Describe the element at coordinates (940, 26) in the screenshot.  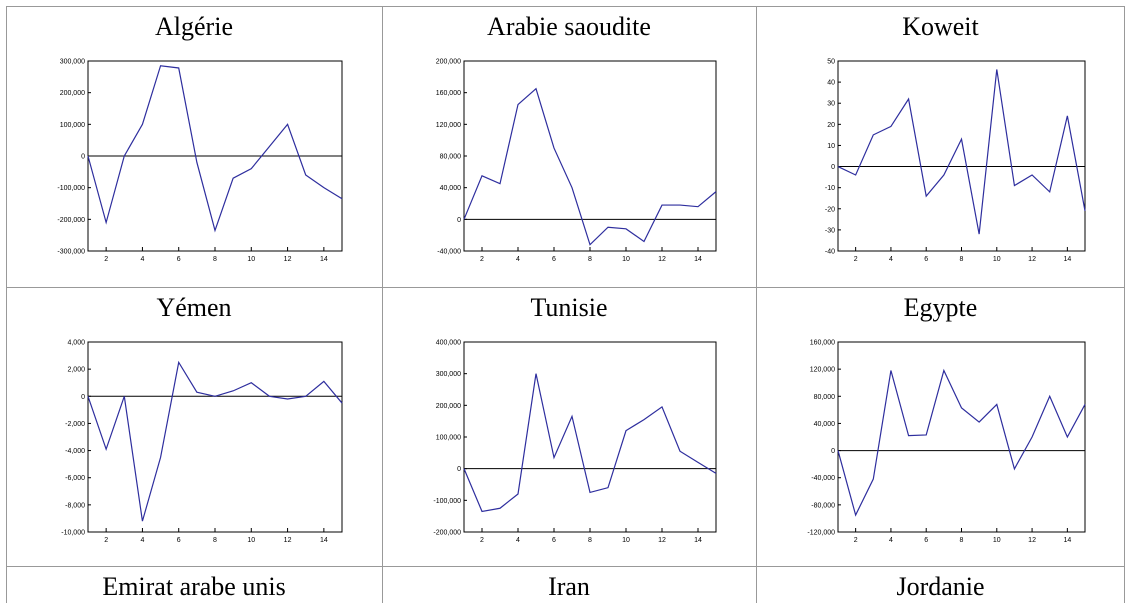
I see `chart-title: Koweit` at that location.